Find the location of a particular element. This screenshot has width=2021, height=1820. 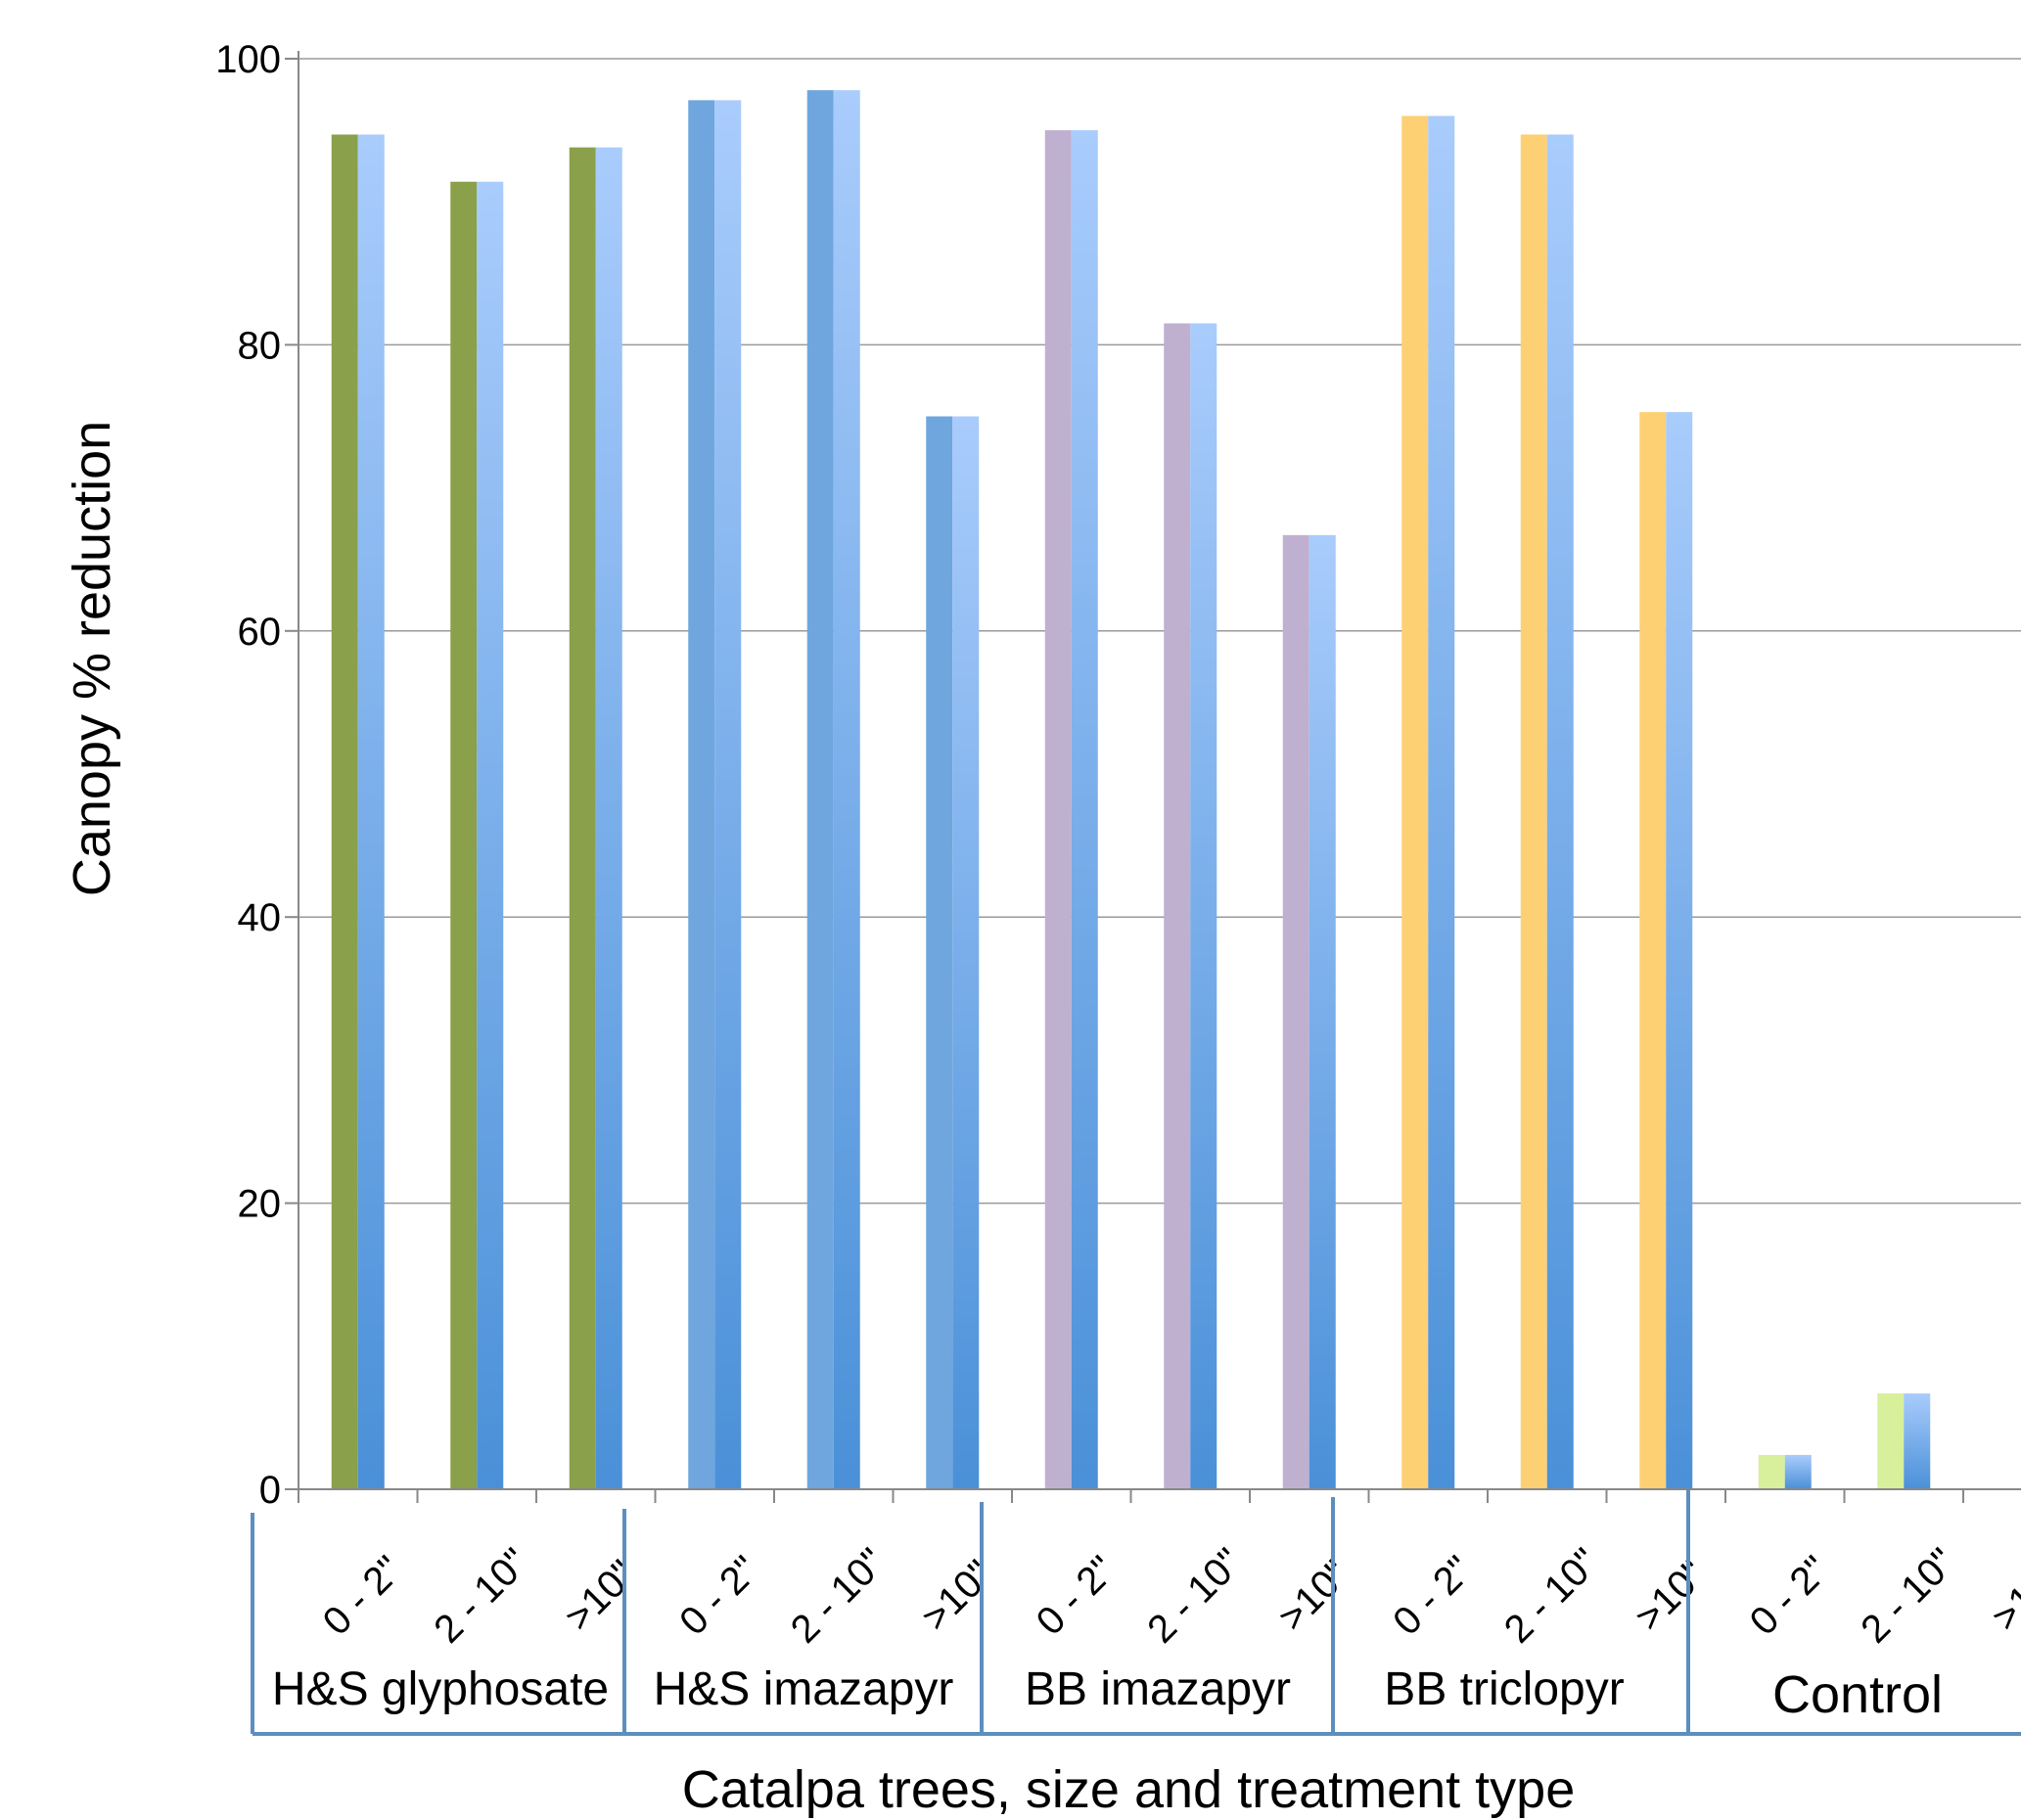

bar-4-1-color is located at coordinates (1891, 1441).